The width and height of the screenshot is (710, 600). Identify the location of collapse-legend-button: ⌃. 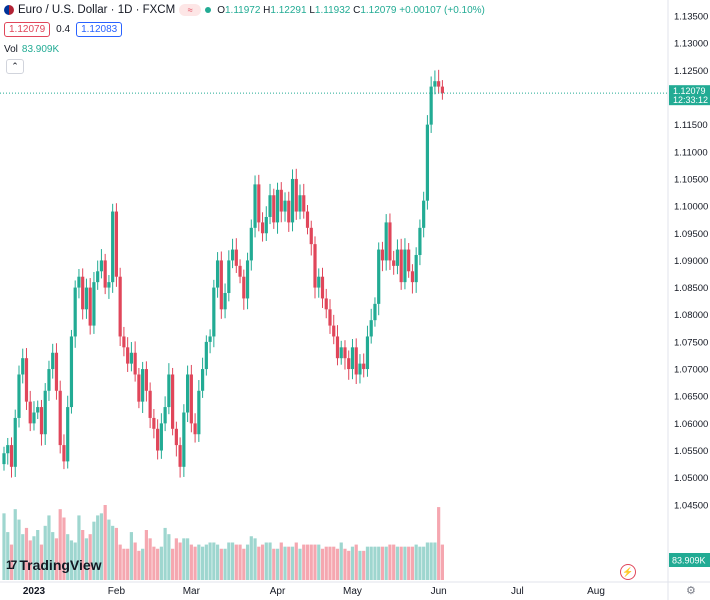
(15, 66).